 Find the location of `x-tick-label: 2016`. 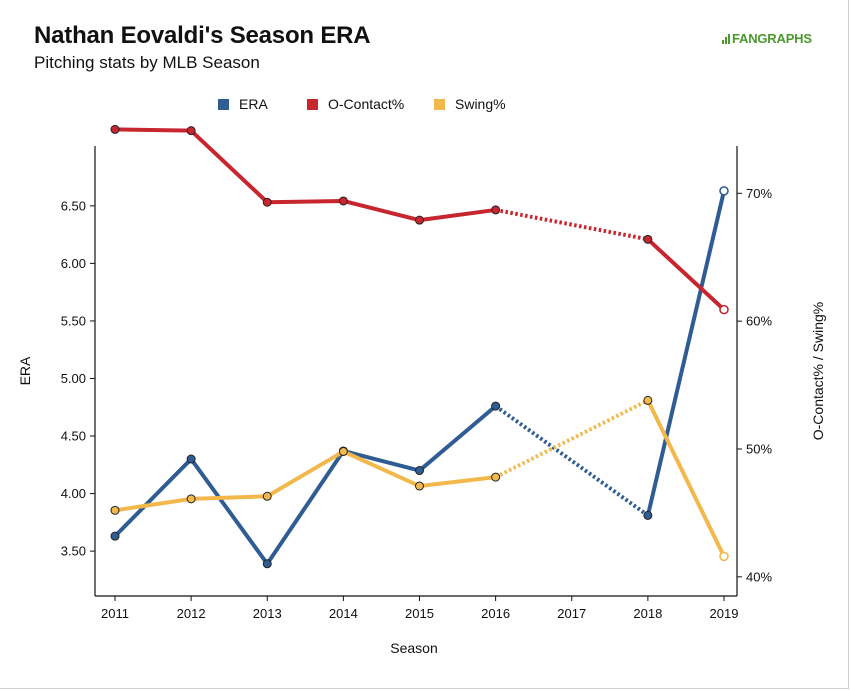

x-tick-label: 2016 is located at coordinates (495, 613).